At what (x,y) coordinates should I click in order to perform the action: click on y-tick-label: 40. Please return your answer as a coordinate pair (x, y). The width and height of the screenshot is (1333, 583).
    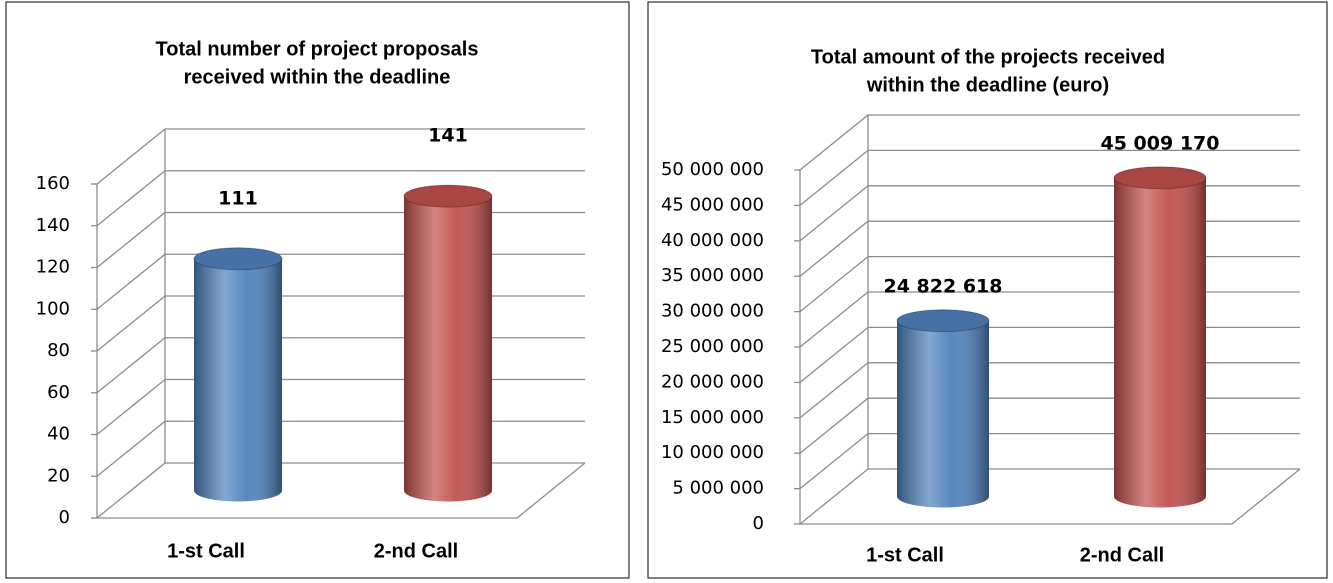
    Looking at the image, I should click on (58, 434).